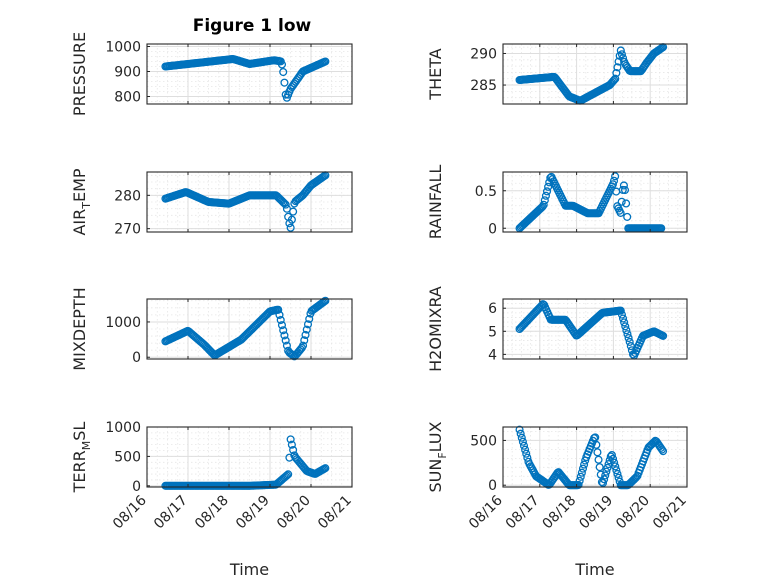 The width and height of the screenshot is (778, 583). I want to click on y-axis-label: SUNFLUX, so click(437, 456).